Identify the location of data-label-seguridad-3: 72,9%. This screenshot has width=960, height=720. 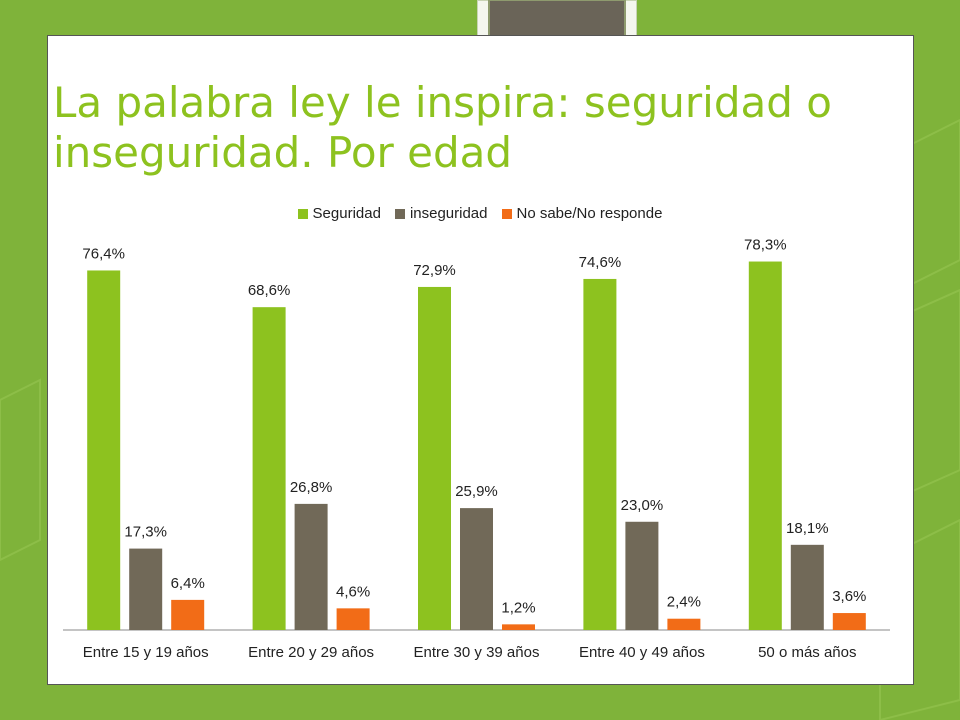
(434, 270).